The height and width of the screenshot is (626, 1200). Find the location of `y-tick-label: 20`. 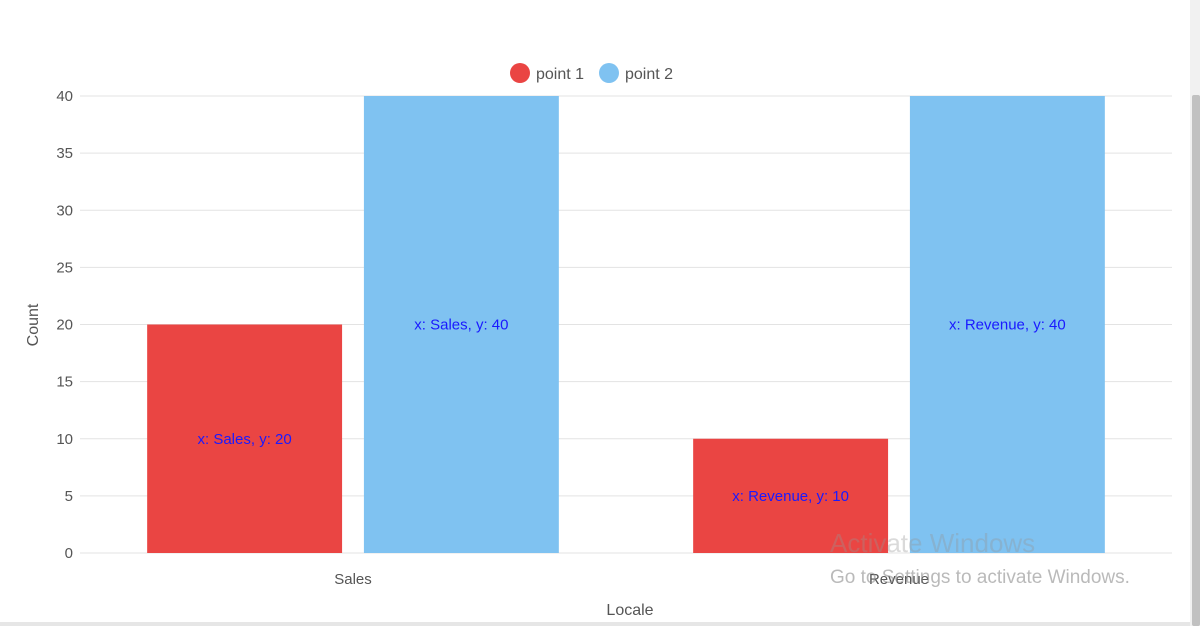

y-tick-label: 20 is located at coordinates (64, 325).